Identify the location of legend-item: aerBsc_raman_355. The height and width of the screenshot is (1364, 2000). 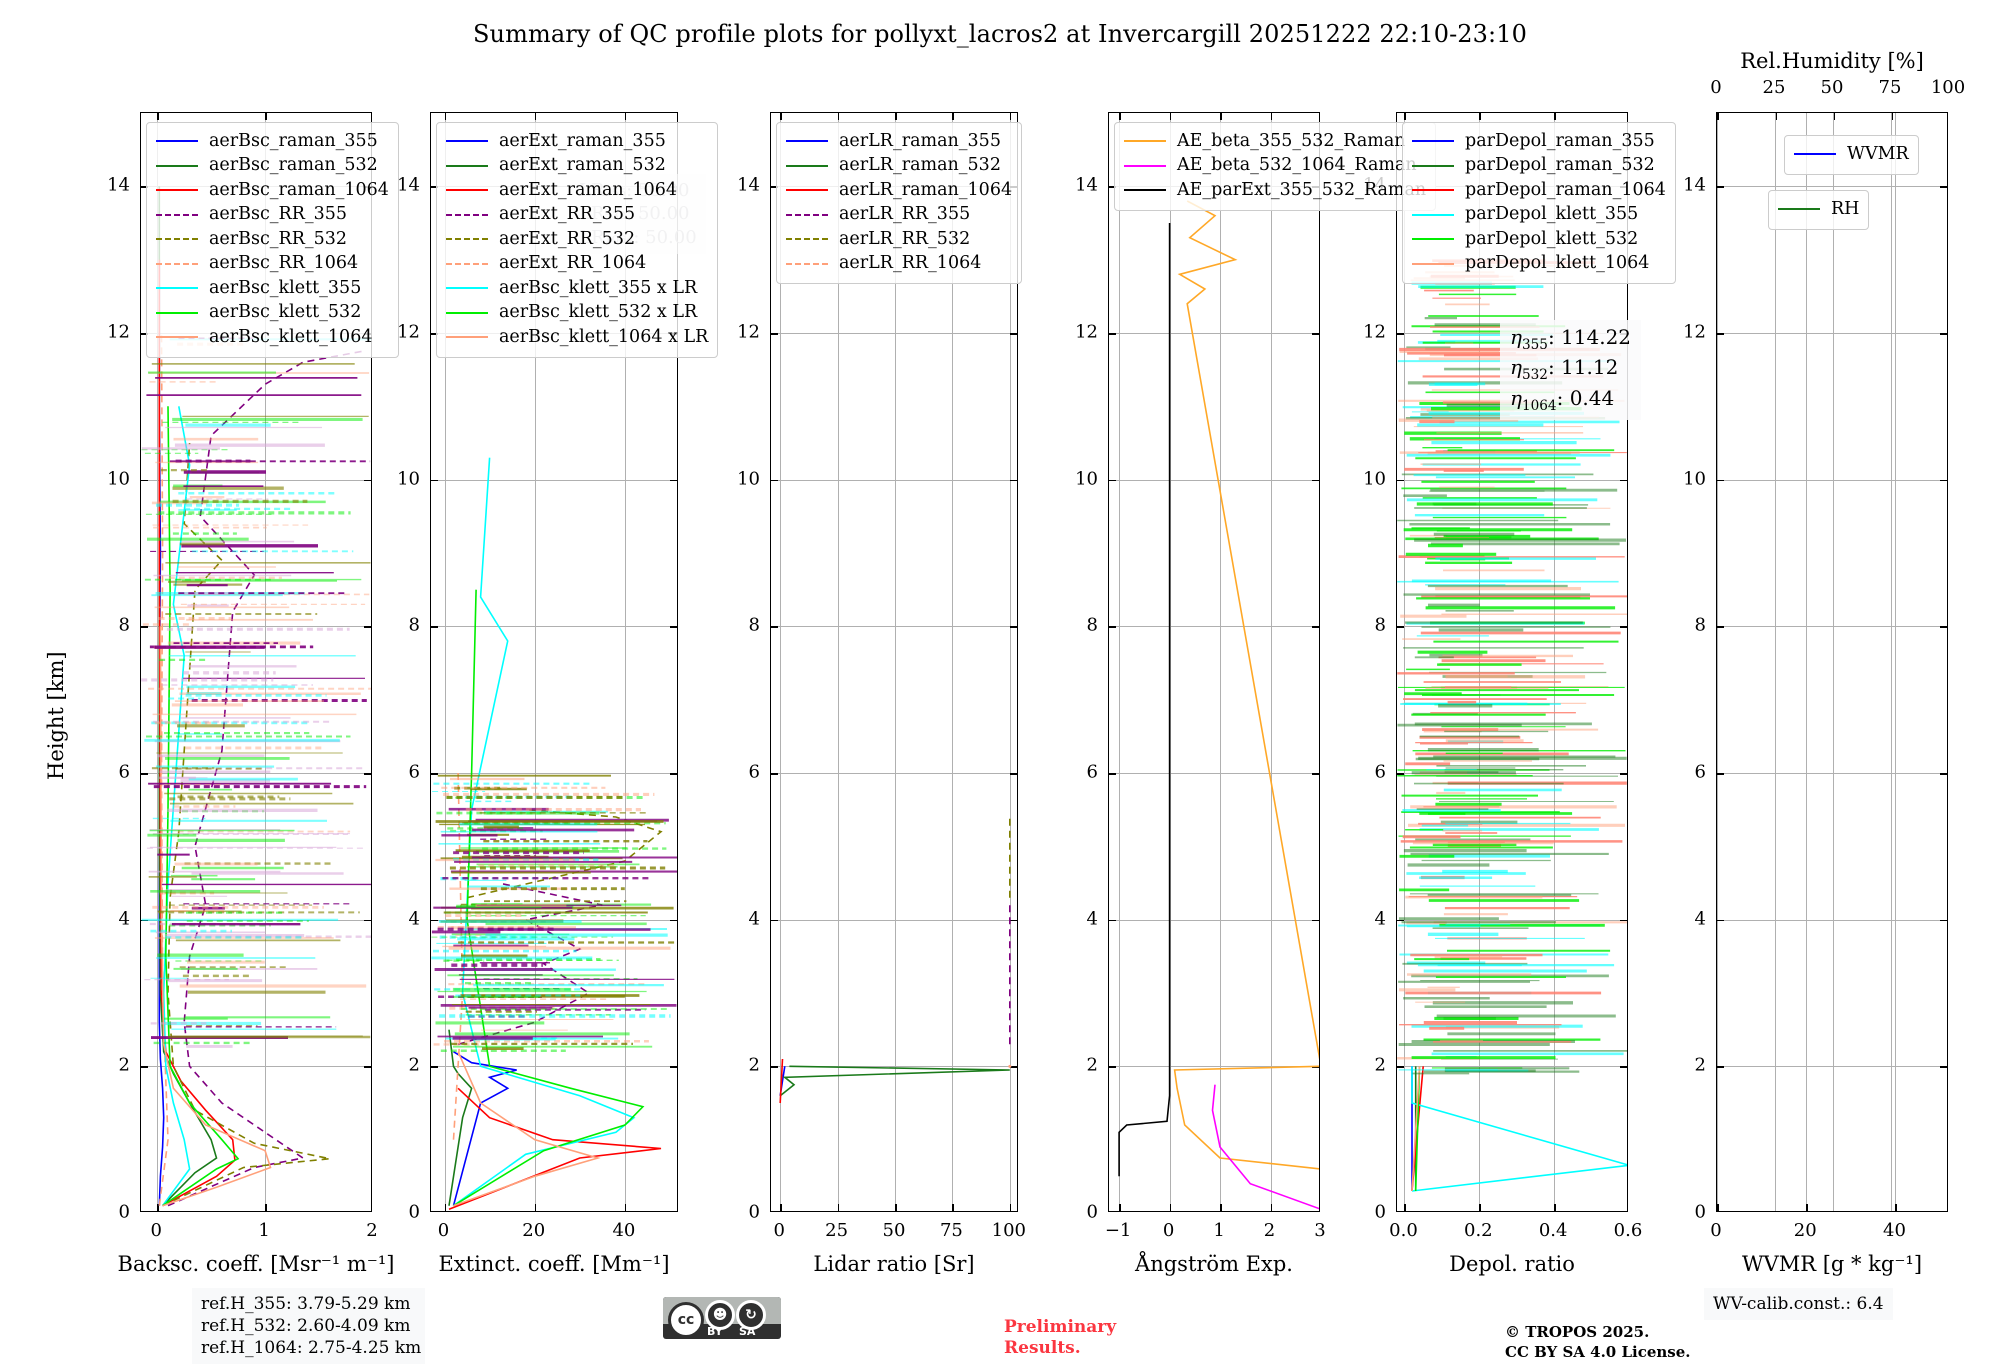
(272, 141).